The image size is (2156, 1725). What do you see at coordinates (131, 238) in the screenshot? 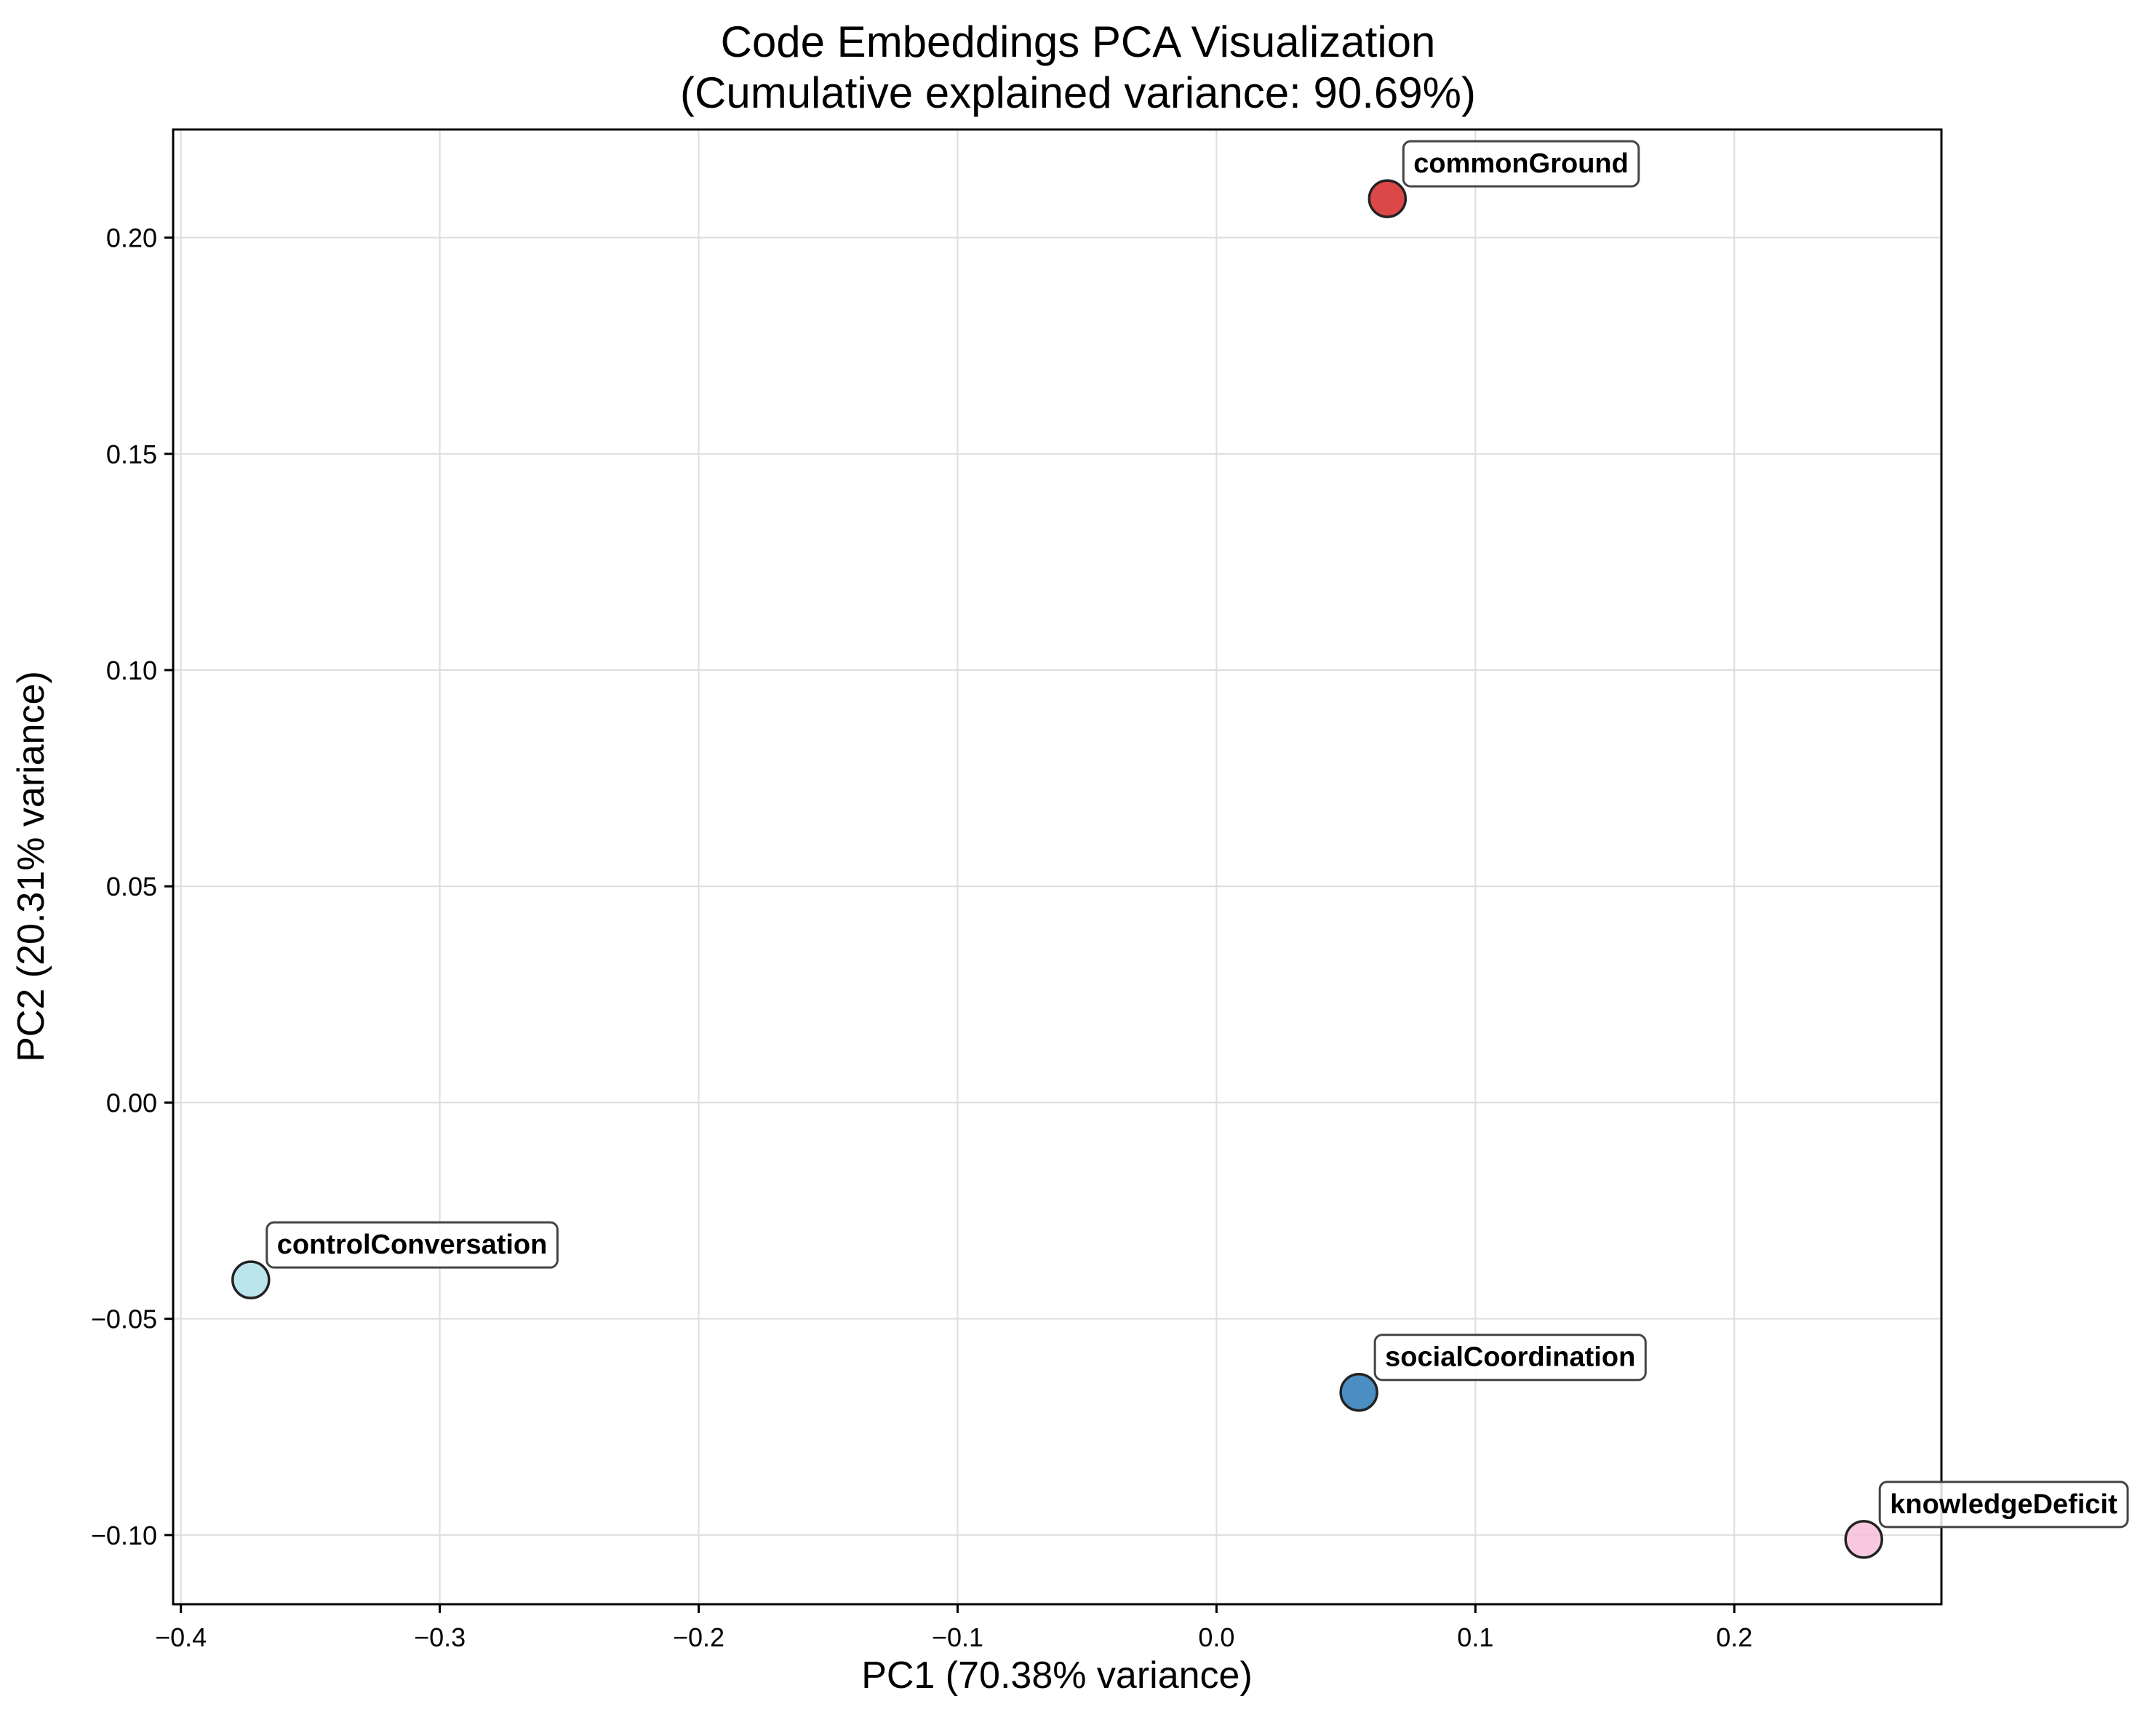
I see `y-tick-label: 0.20` at bounding box center [131, 238].